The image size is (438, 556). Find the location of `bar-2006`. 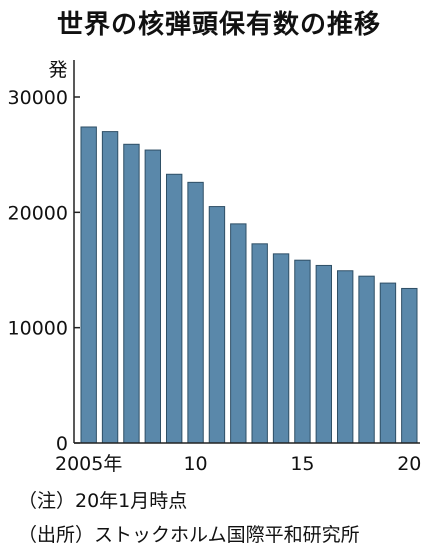

bar-2006 is located at coordinates (110, 287).